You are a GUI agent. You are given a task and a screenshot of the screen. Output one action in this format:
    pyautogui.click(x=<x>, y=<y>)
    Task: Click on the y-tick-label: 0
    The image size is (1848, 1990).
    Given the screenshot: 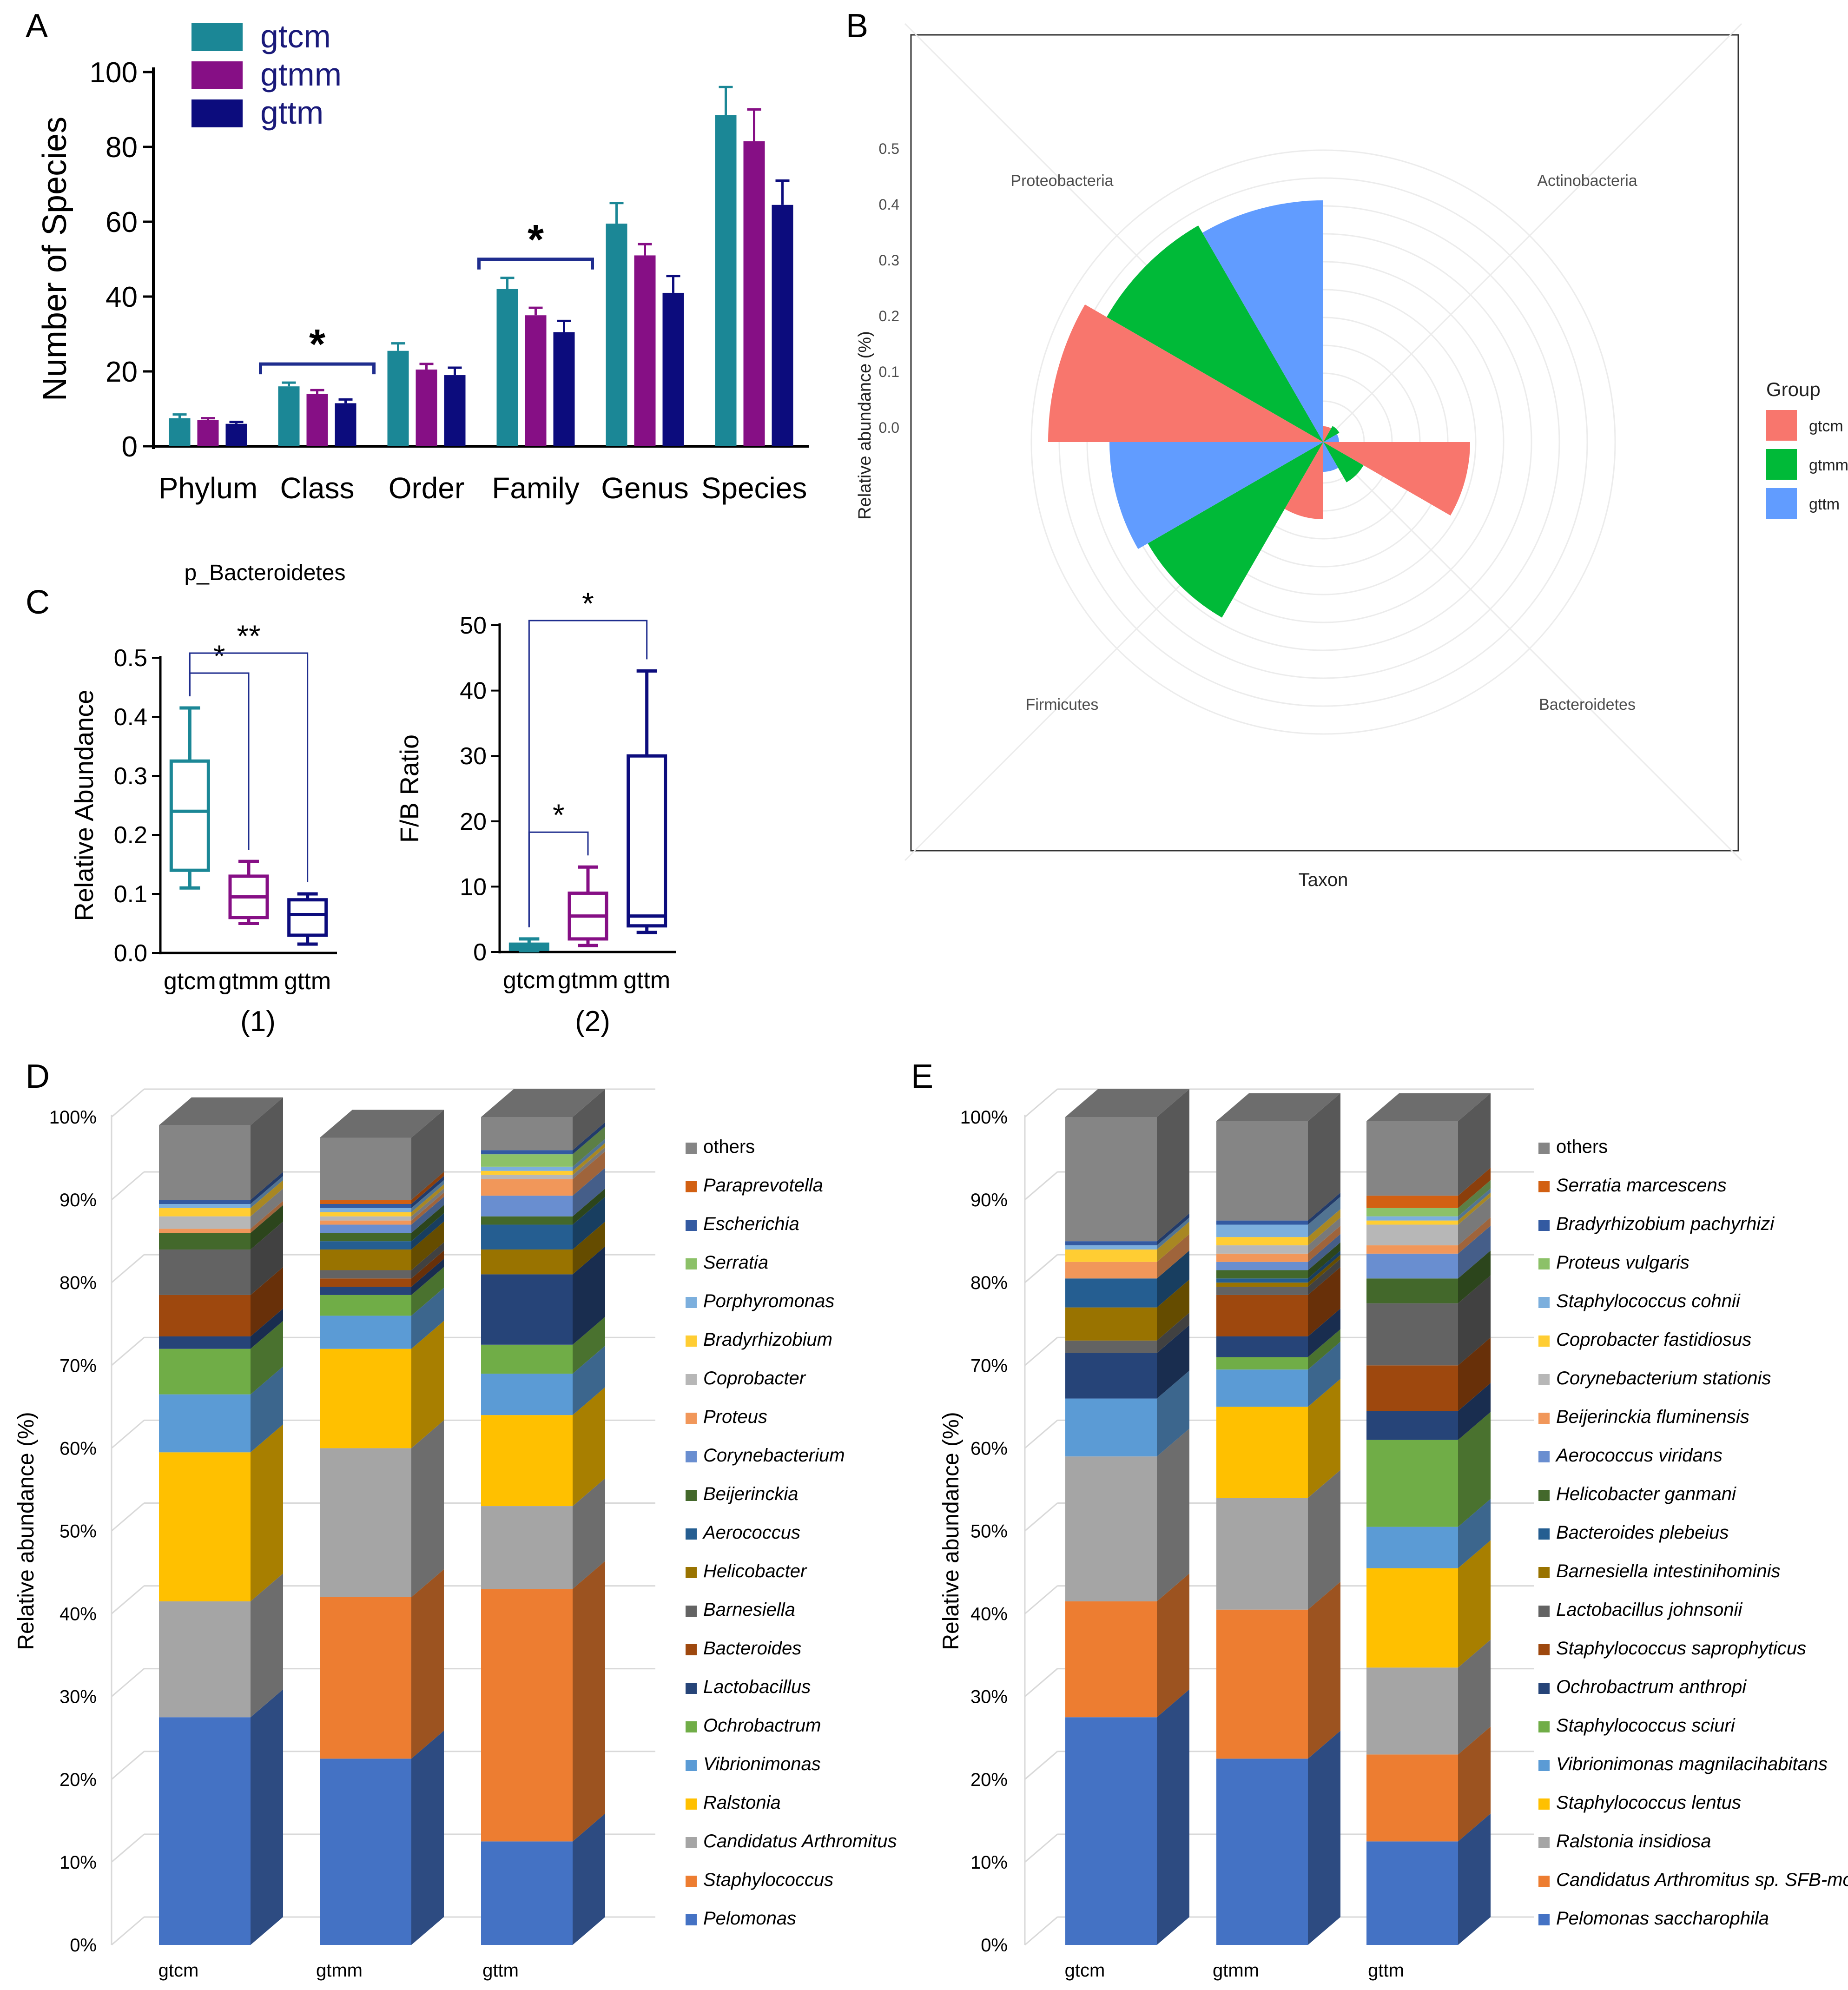 What is the action you would take?
    pyautogui.click(x=130, y=447)
    